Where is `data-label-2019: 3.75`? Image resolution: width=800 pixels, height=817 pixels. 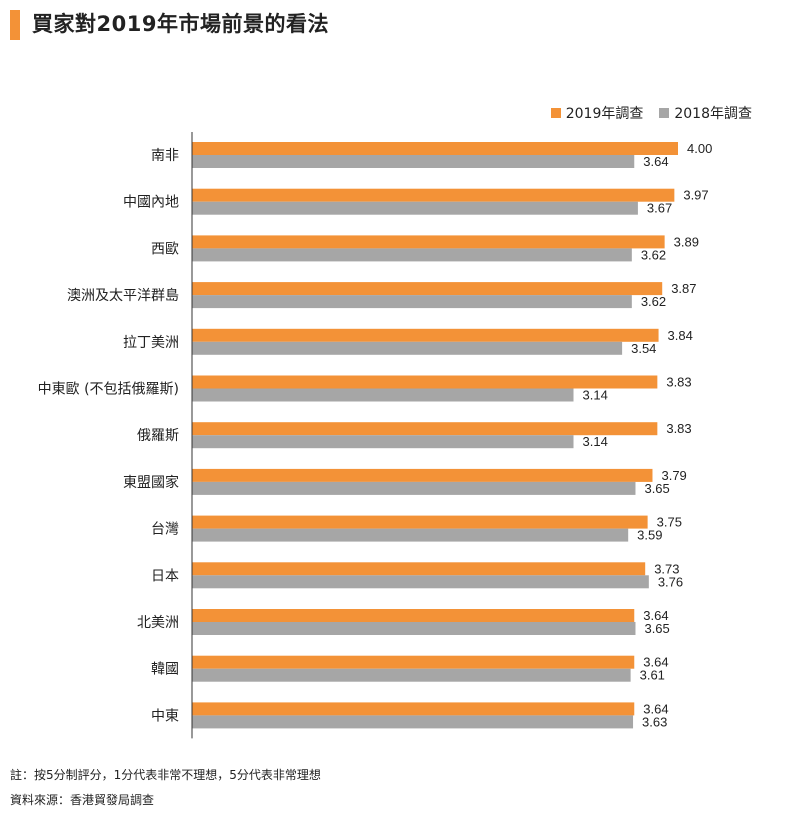 data-label-2019: 3.75 is located at coordinates (669, 522).